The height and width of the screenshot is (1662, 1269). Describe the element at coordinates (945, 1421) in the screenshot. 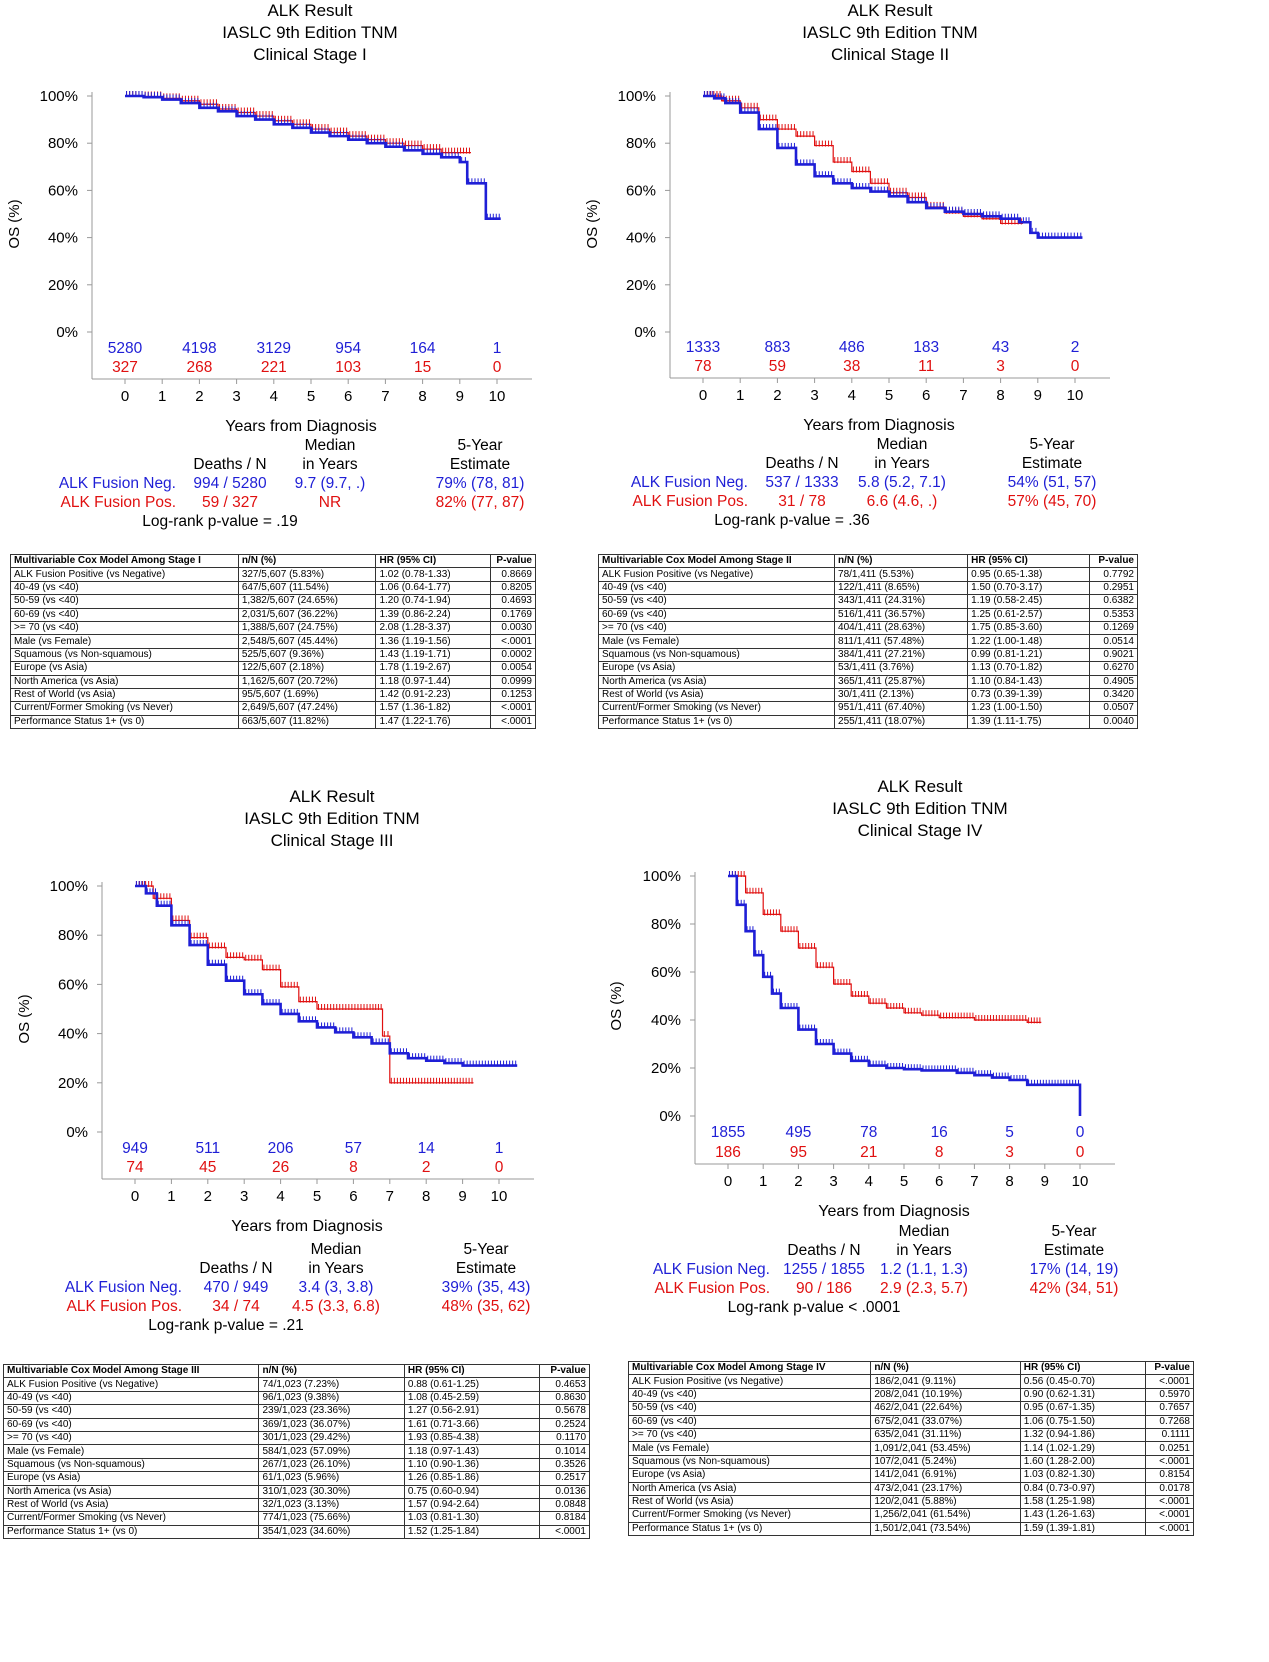

I see `cox-cell: 675/2,041 (33.07%)` at that location.